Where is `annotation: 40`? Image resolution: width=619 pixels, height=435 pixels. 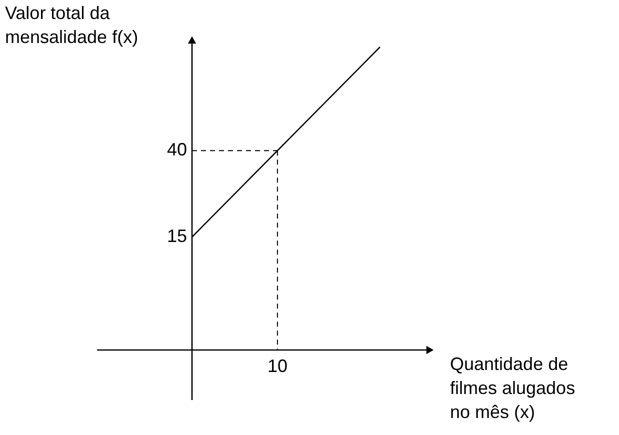 annotation: 40 is located at coordinates (176, 150).